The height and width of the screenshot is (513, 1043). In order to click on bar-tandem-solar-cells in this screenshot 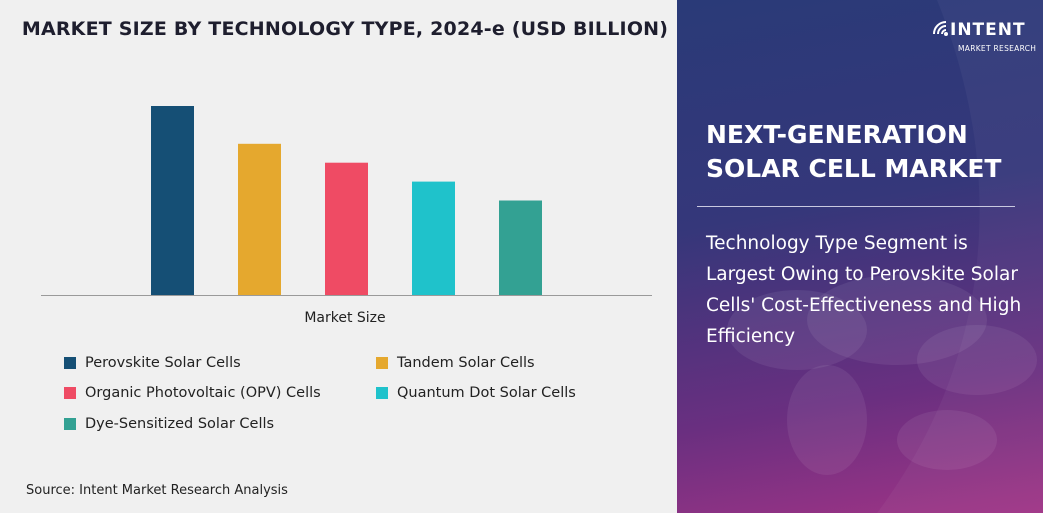, I will do `click(259, 219)`.